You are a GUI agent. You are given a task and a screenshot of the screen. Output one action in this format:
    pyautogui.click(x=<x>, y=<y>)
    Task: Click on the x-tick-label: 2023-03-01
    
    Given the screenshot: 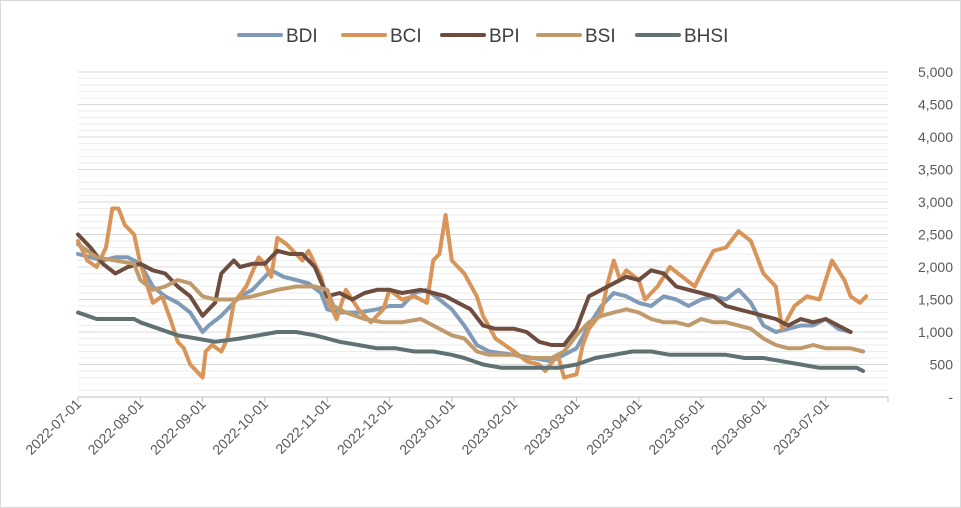 What is the action you would take?
    pyautogui.click(x=552, y=427)
    